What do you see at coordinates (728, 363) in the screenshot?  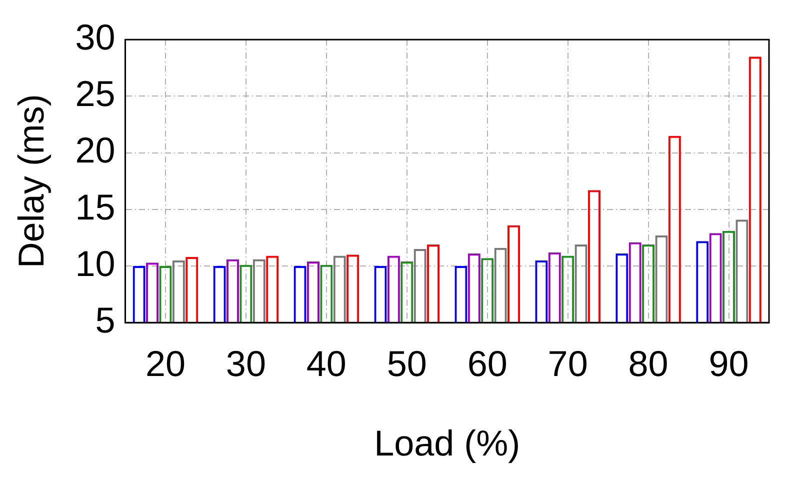 I see `x-tick-label: 90` at bounding box center [728, 363].